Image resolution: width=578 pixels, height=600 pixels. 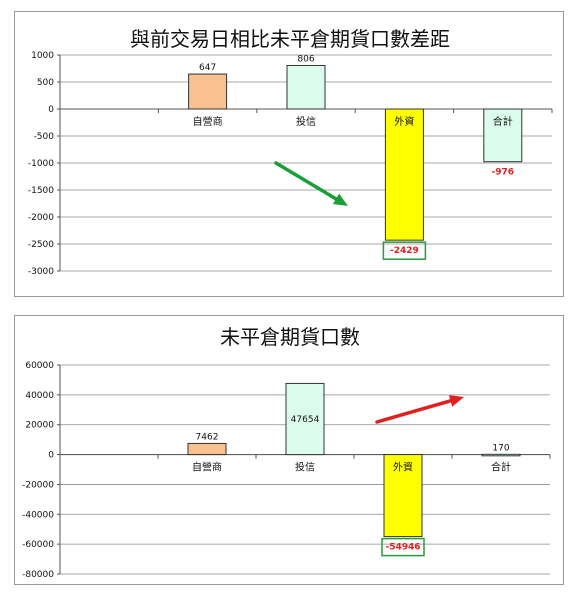 I want to click on y-tick-label: -2000, so click(x=41, y=218).